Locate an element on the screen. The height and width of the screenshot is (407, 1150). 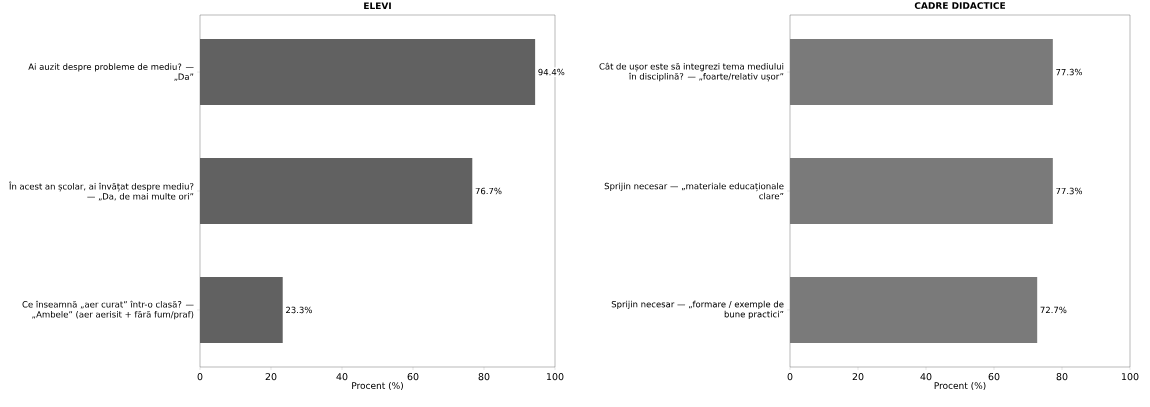
chart-title: ELEVI is located at coordinates (377, 5).